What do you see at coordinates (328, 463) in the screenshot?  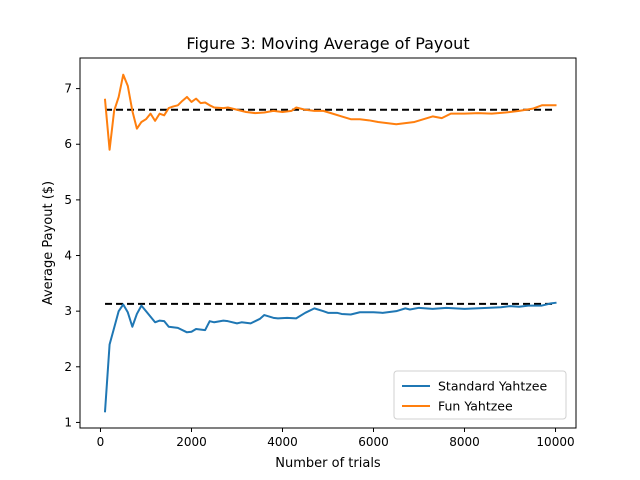 I see `x-axis-label: Number of trials` at bounding box center [328, 463].